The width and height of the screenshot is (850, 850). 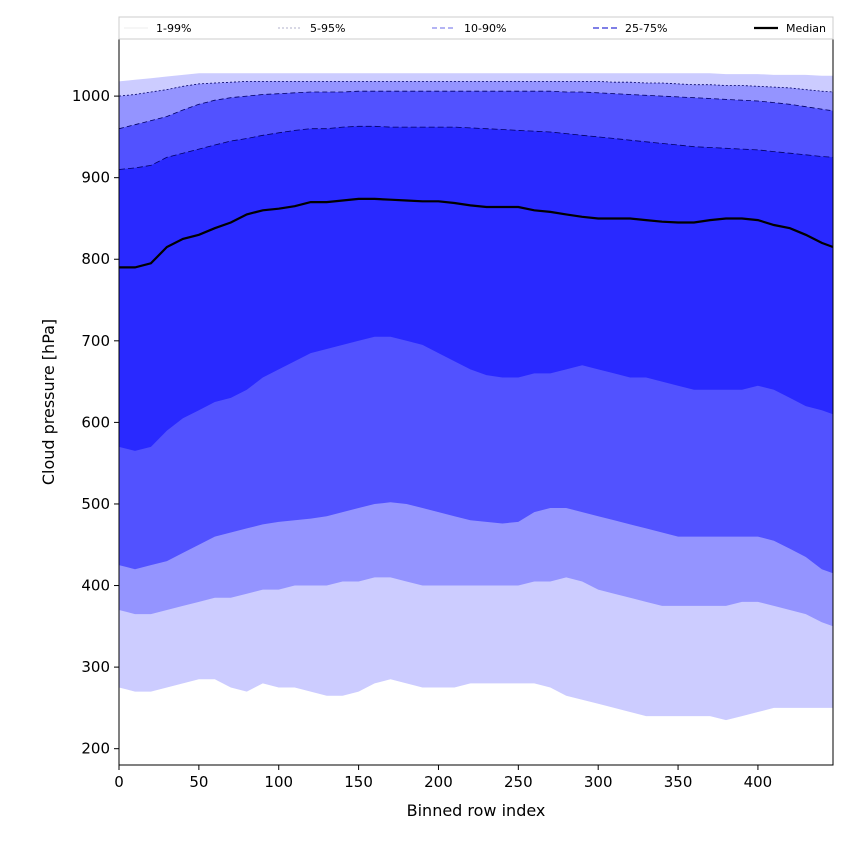 I want to click on legend: 1-99% 5-95% 10-90% 25-75% Median, so click(x=476, y=28).